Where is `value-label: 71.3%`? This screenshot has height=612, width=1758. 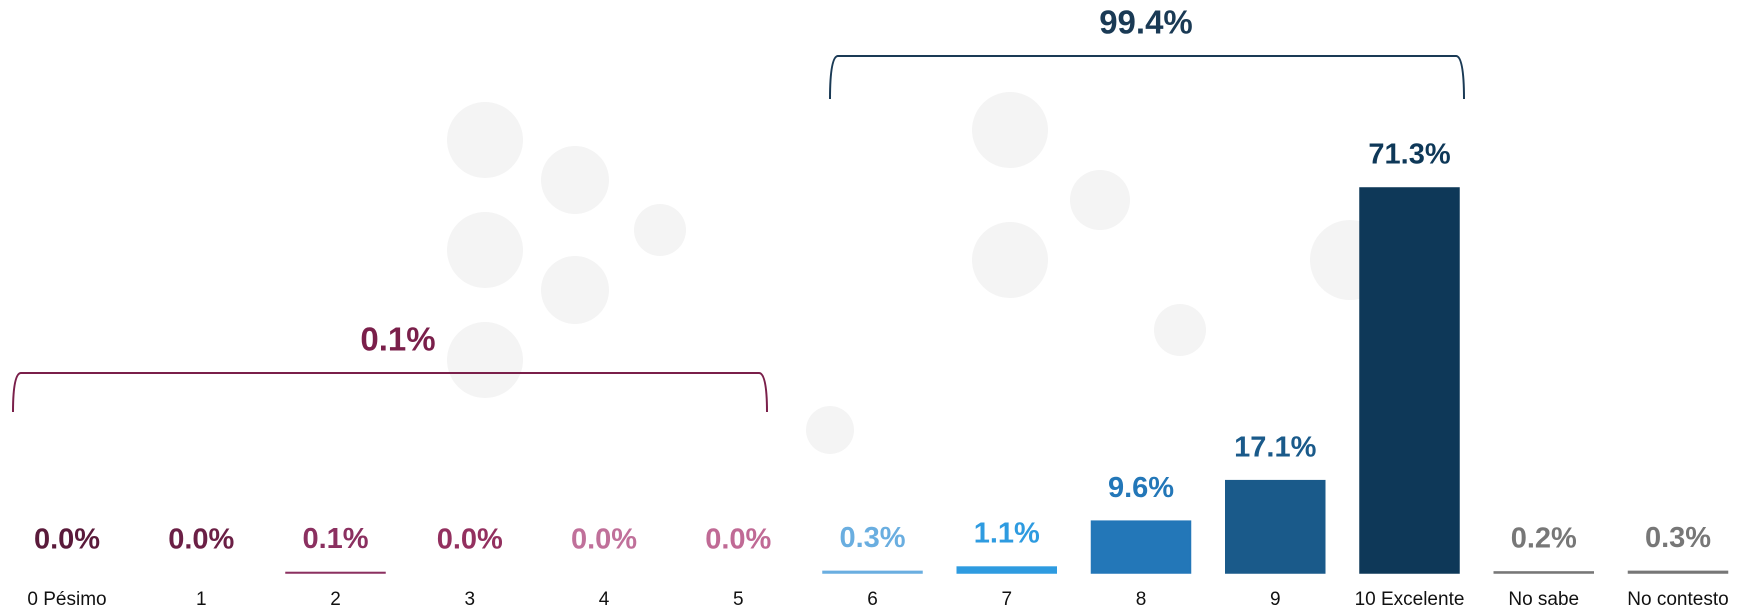 value-label: 71.3% is located at coordinates (1409, 155).